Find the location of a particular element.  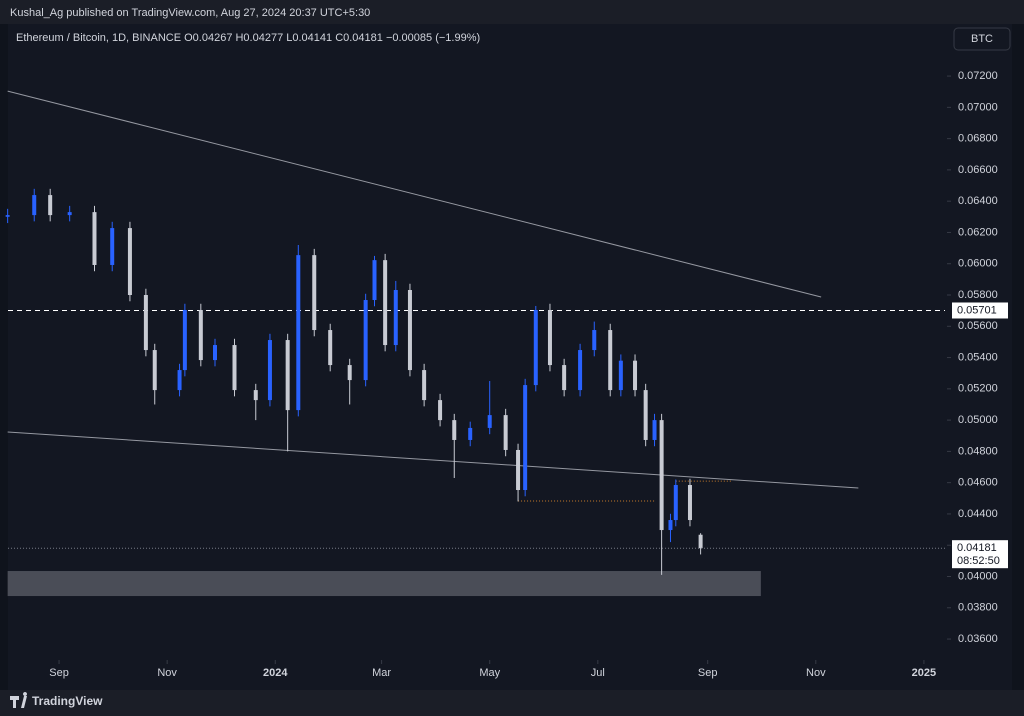

y-tick-label: 0.05400 is located at coordinates (978, 357).